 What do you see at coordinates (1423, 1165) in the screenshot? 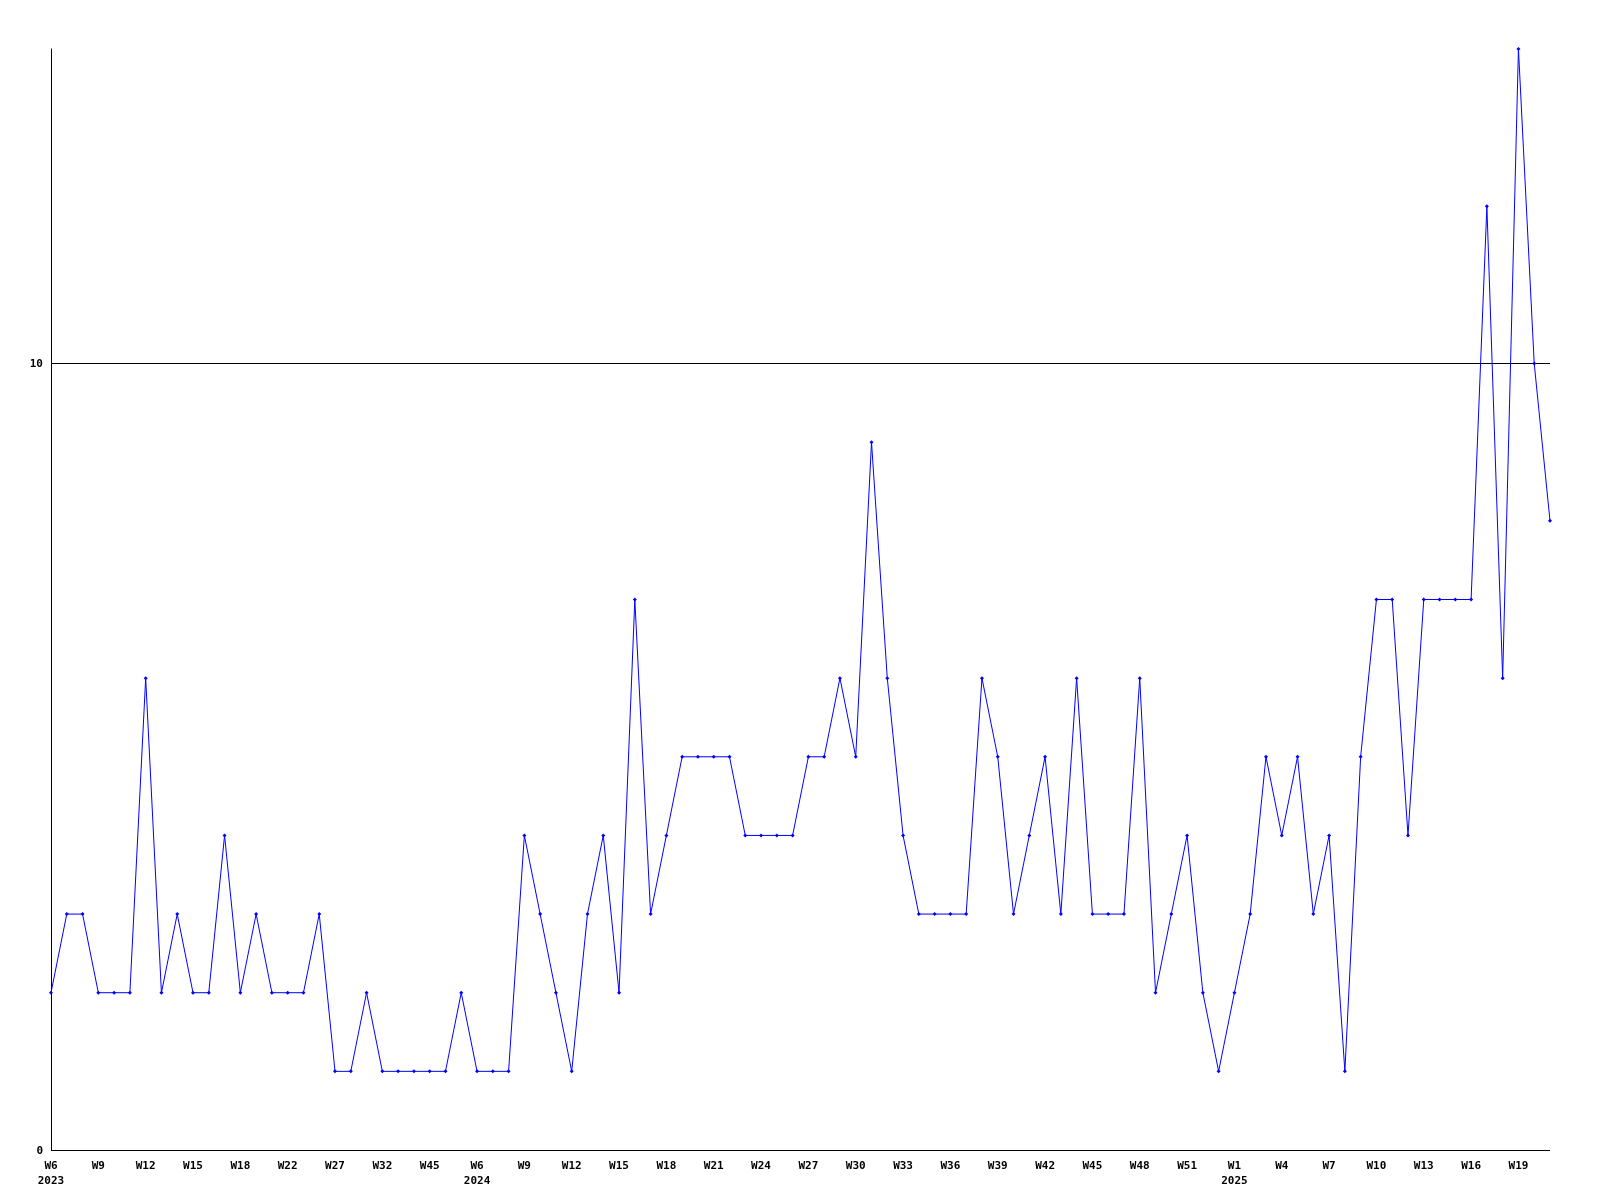
I see `x-tick-label: W13` at bounding box center [1423, 1165].